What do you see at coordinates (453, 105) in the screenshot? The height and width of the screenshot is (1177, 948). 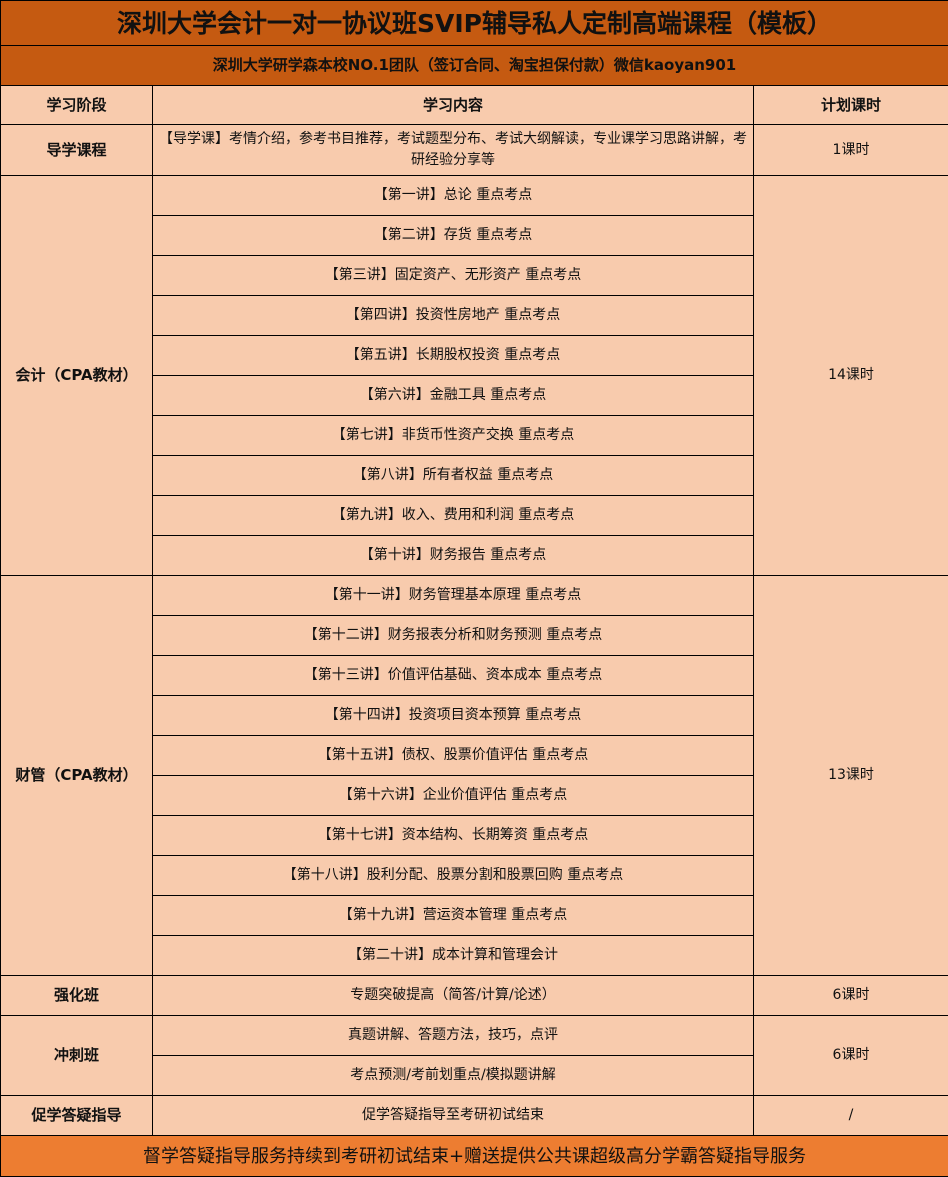 I see `header-content: 学习内容` at bounding box center [453, 105].